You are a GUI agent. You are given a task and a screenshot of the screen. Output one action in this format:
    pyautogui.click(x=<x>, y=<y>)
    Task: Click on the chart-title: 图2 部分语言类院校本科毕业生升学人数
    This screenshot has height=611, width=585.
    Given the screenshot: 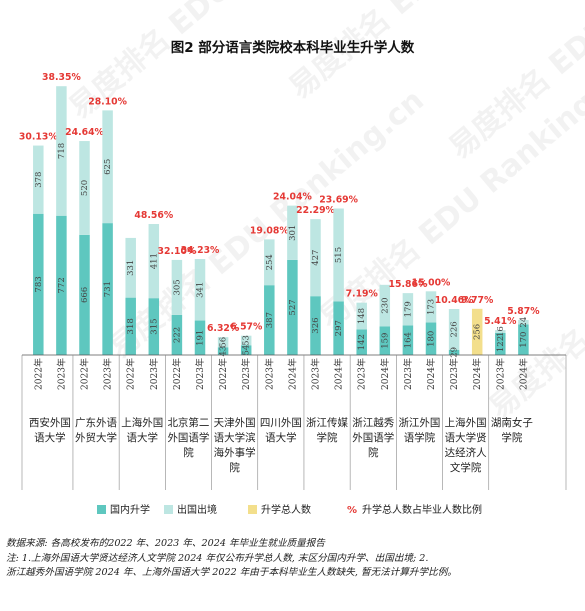 What is the action you would take?
    pyautogui.click(x=293, y=47)
    